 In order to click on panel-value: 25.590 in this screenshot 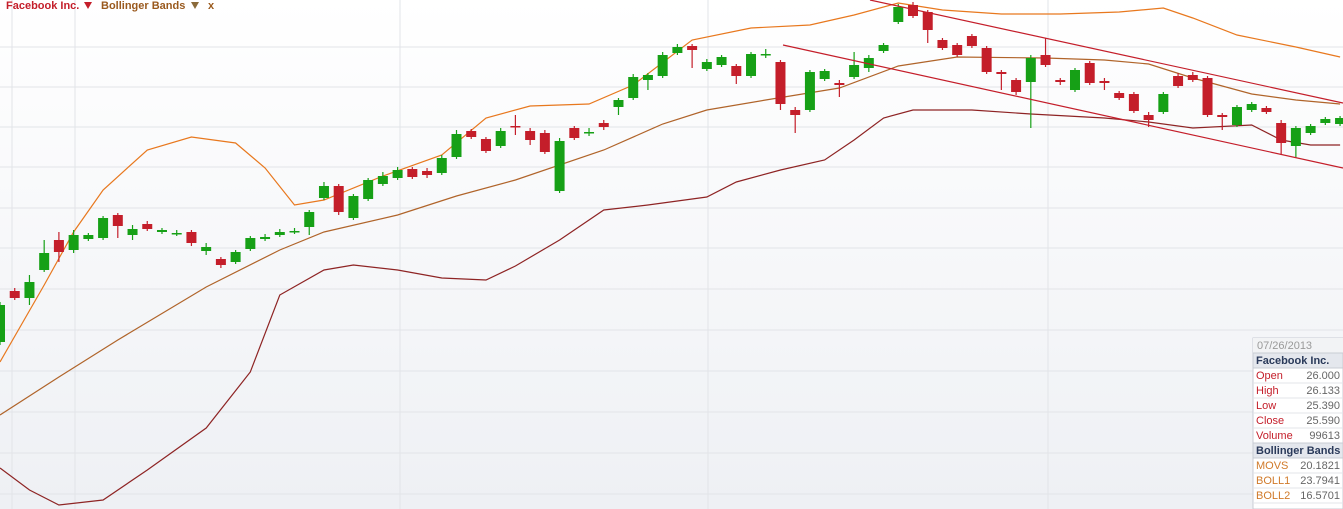, I will do `click(1323, 421)`.